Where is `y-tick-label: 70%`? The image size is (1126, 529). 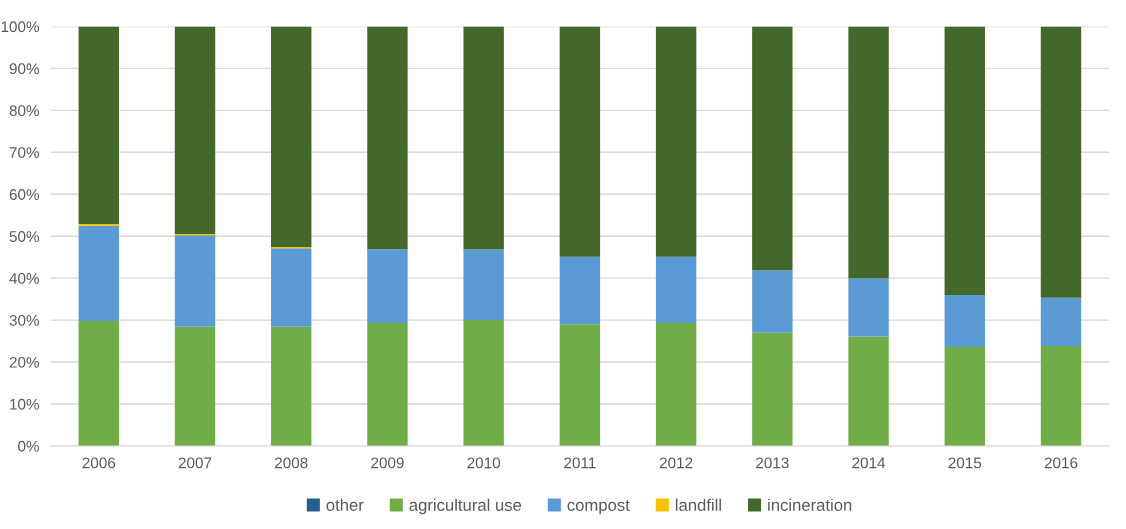 y-tick-label: 70% is located at coordinates (24, 152).